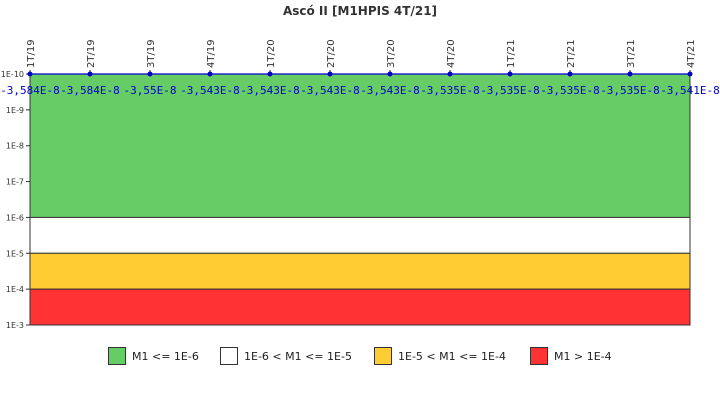 The width and height of the screenshot is (720, 400). What do you see at coordinates (15, 253) in the screenshot?
I see `y-tick-label: 1E-5` at bounding box center [15, 253].